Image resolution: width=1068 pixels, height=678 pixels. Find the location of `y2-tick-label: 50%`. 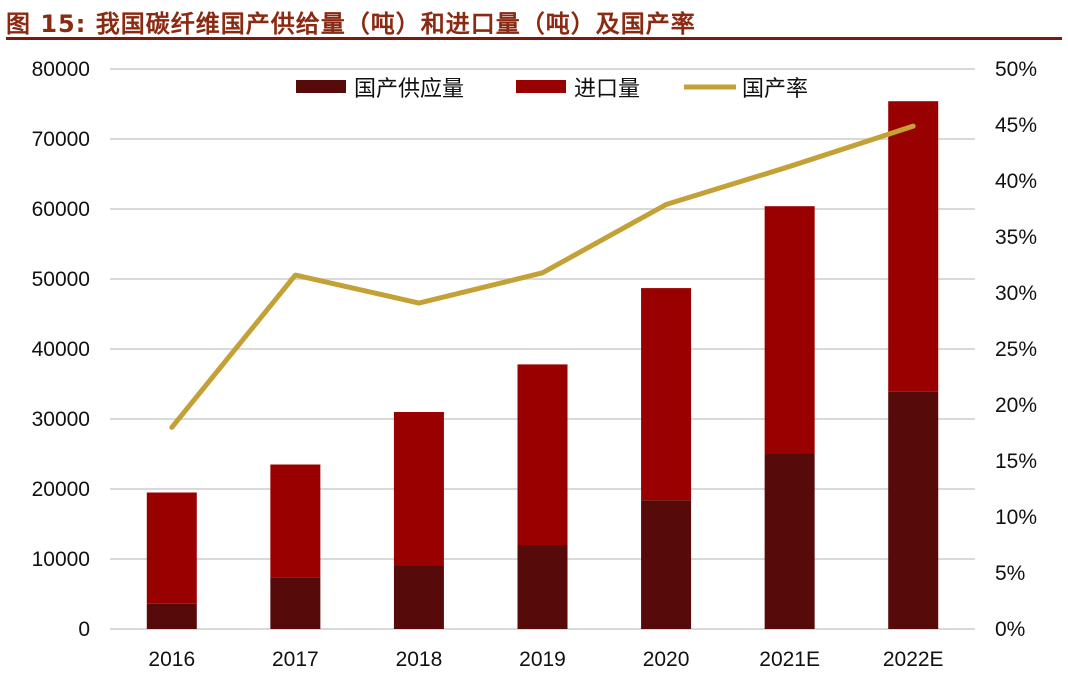

y2-tick-label: 50% is located at coordinates (1016, 69).